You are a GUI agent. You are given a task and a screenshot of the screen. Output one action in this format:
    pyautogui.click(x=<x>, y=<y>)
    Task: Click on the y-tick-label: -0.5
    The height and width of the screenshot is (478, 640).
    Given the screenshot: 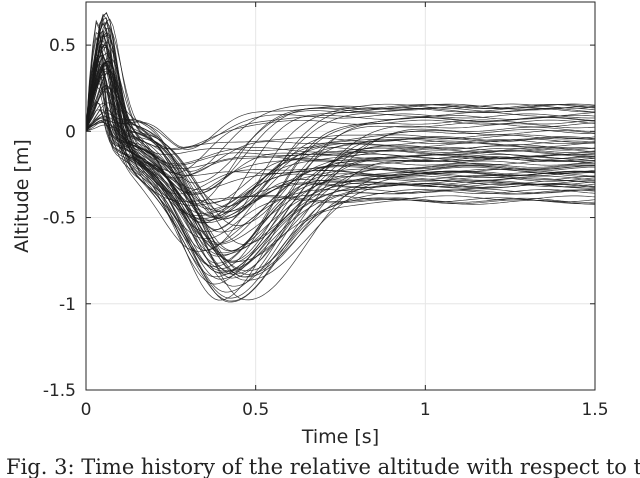 What is the action you would take?
    pyautogui.click(x=59, y=219)
    